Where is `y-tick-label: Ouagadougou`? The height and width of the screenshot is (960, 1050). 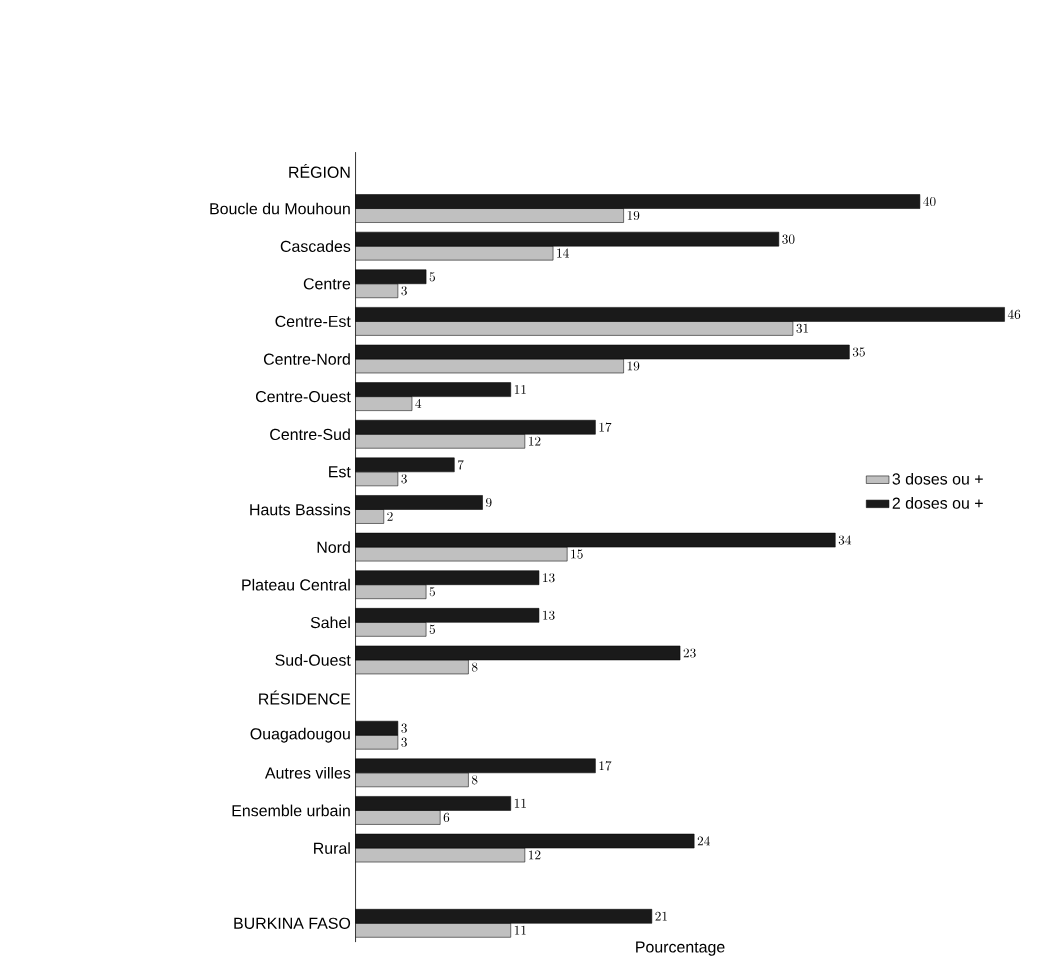 y-tick-label: Ouagadougou is located at coordinates (300, 735).